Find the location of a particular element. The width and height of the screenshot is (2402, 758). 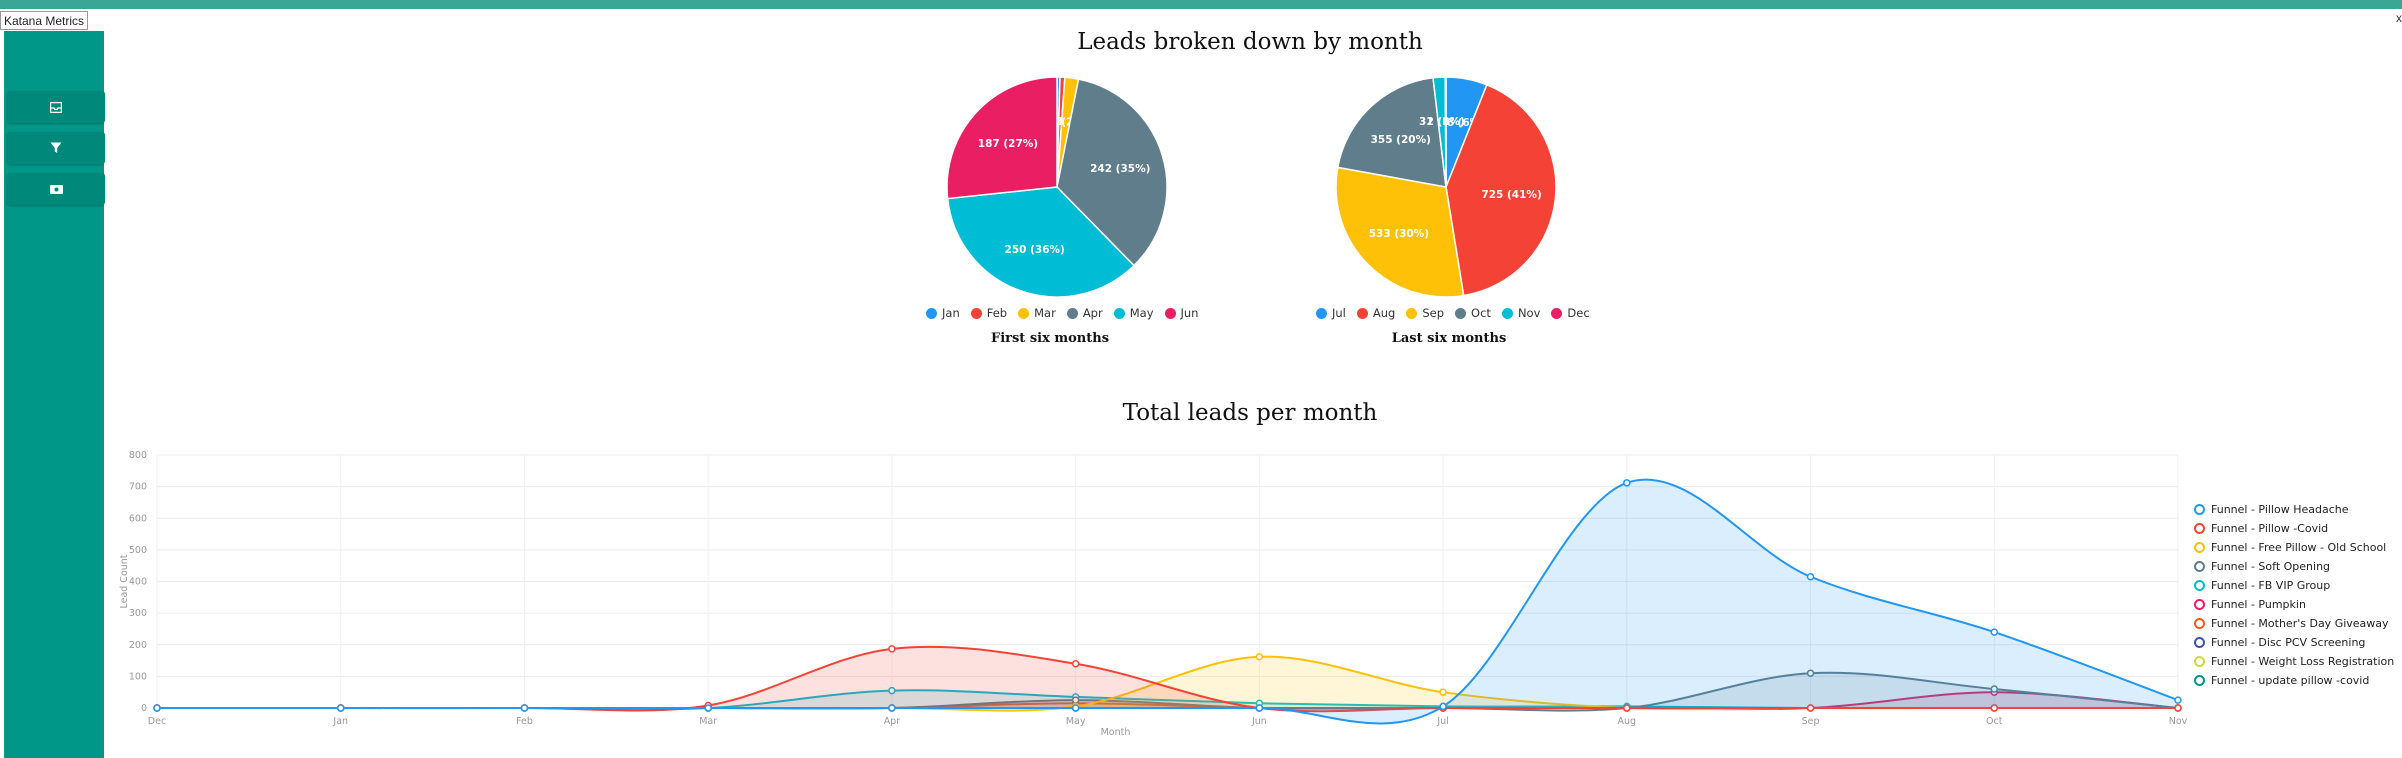

legend-item-mar: Mar is located at coordinates (1037, 313).